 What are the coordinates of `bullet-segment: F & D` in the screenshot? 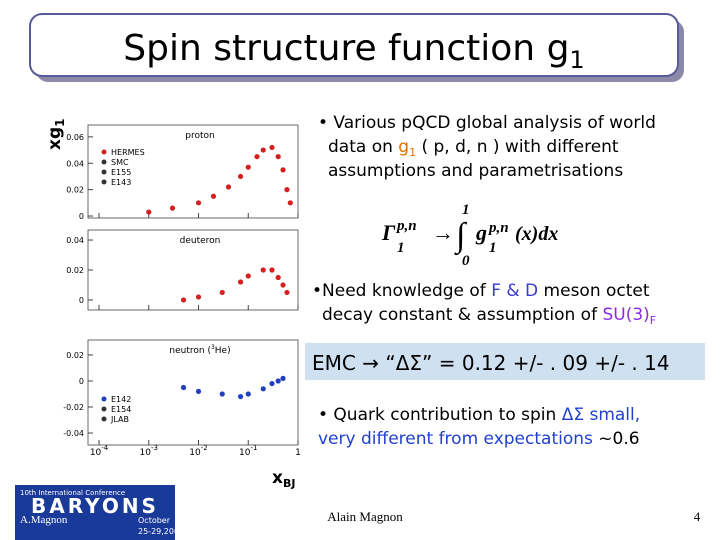 It's located at (514, 291).